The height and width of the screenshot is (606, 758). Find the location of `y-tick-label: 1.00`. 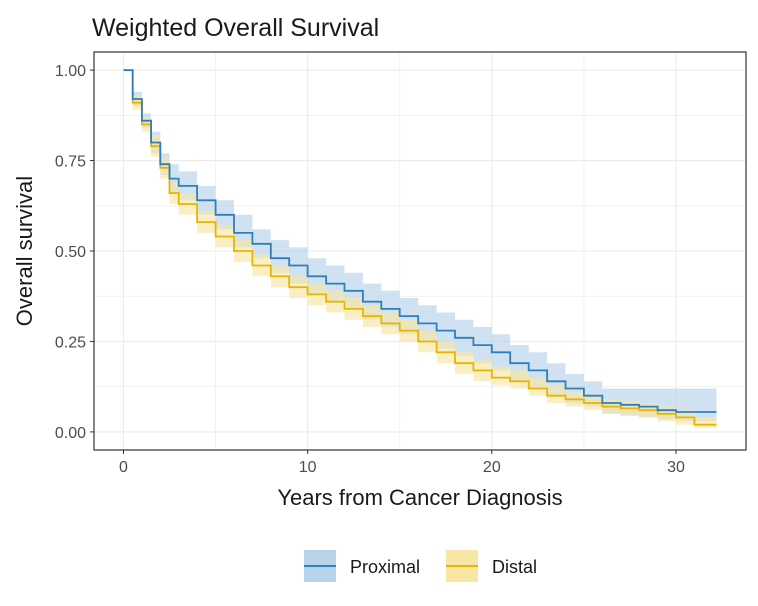

y-tick-label: 1.00 is located at coordinates (70, 71).